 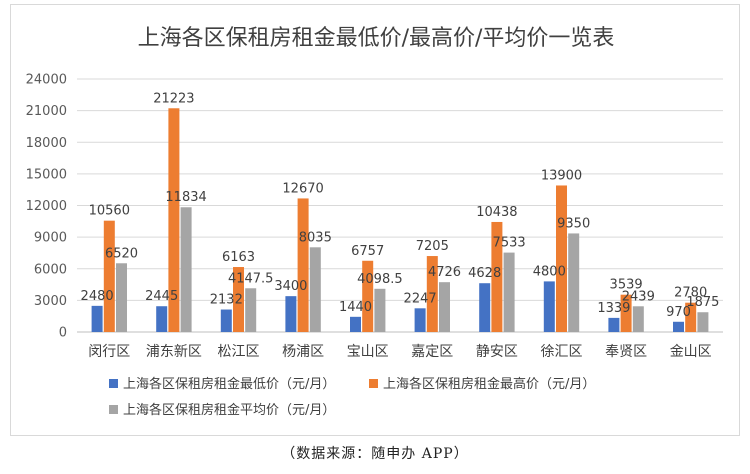 I want to click on chart-title: 上海各区保租房租金最低价/最高价/平均价一览表, so click(x=376, y=38).